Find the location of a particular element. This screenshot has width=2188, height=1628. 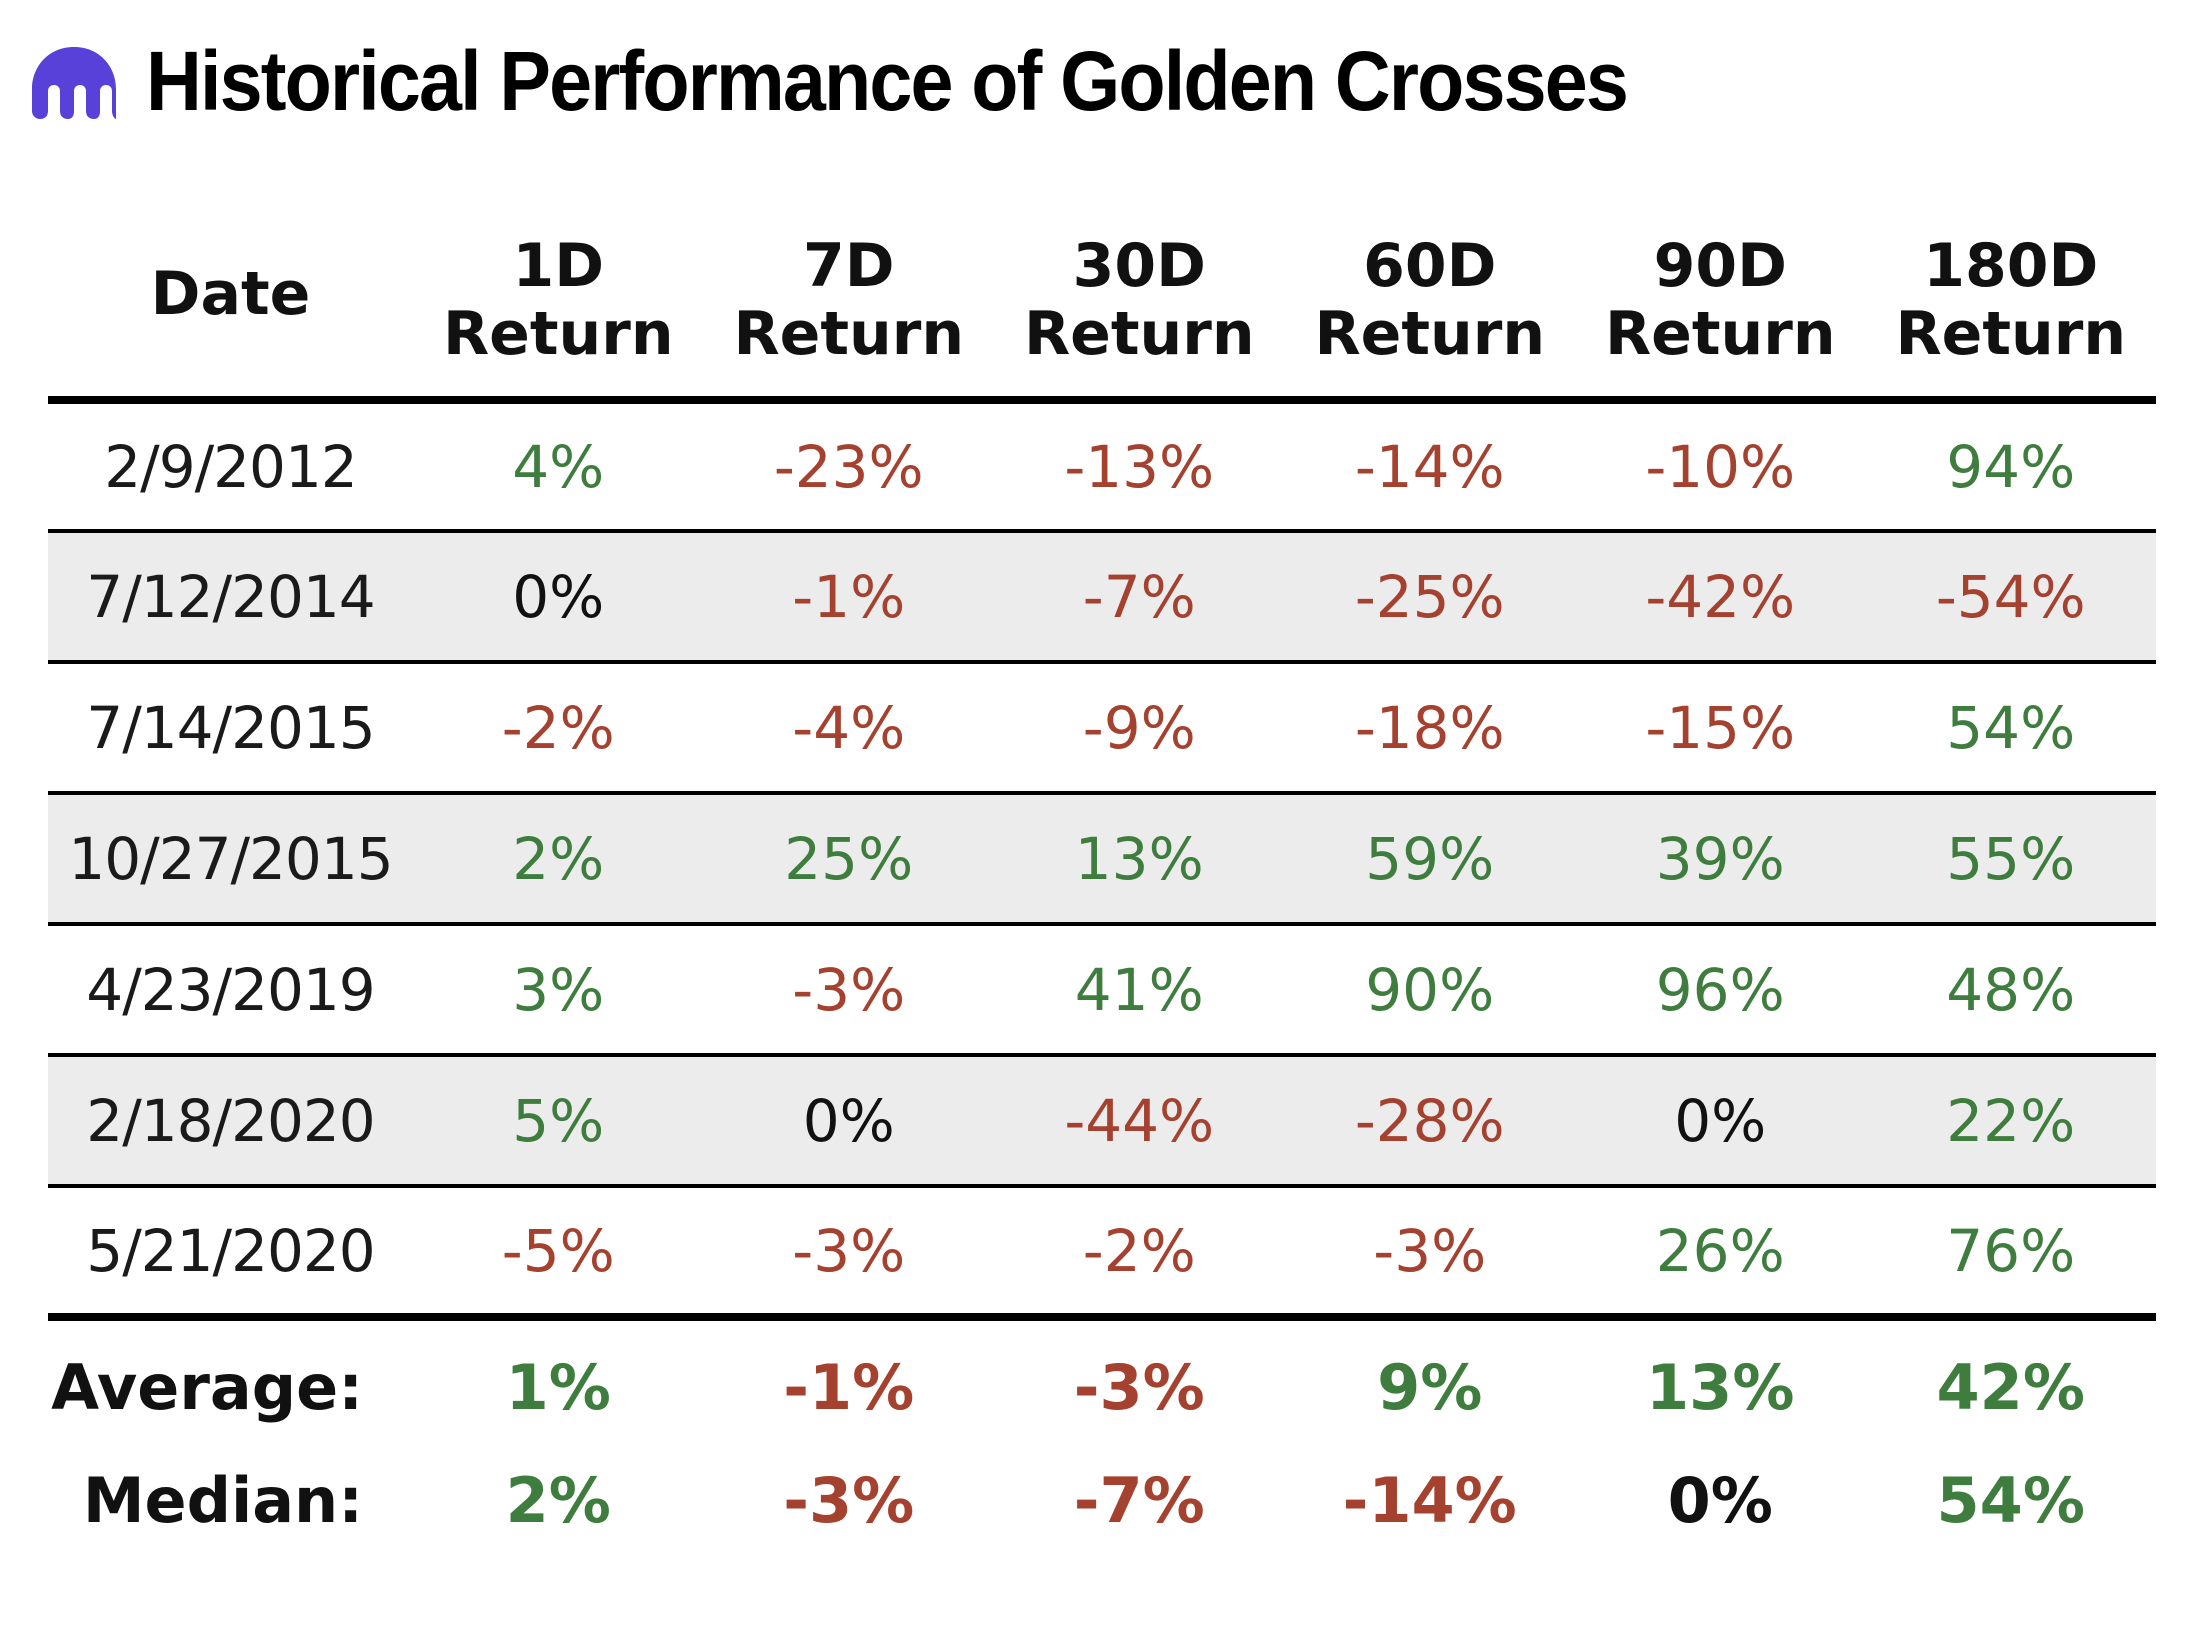

return-cell: 4% is located at coordinates (558, 466).